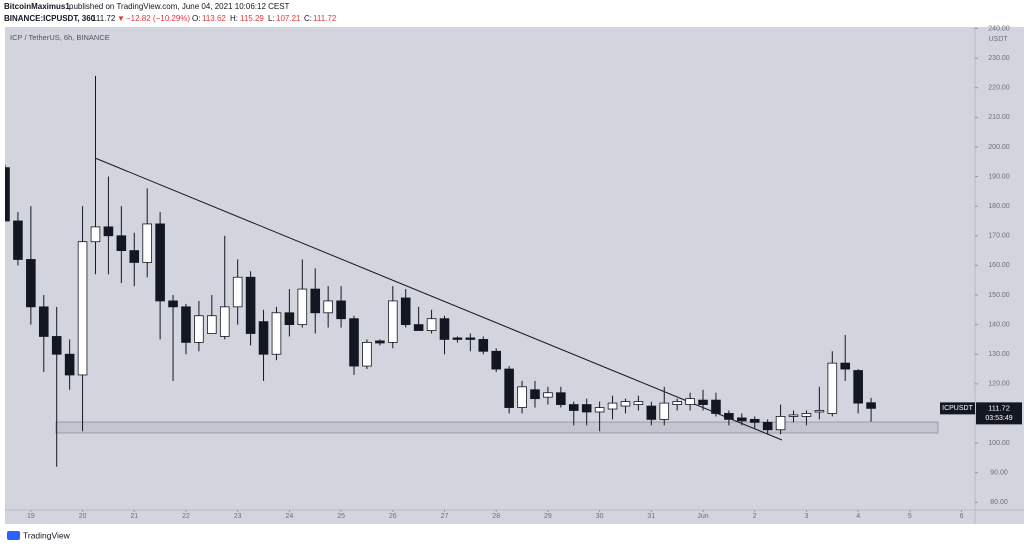 This screenshot has width=1024, height=547. I want to click on y-tick-label: 210.00, so click(999, 117).